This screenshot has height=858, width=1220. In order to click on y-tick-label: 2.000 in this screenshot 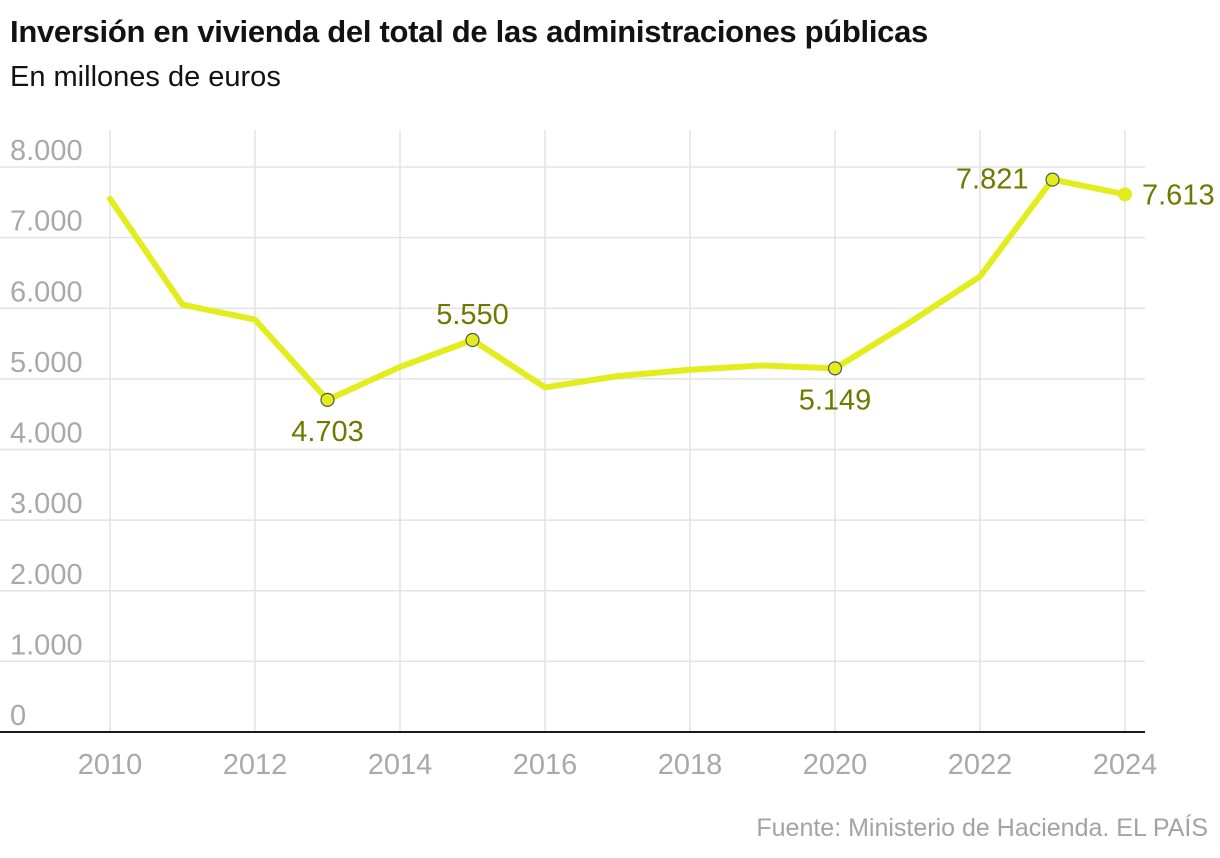, I will do `click(46, 575)`.